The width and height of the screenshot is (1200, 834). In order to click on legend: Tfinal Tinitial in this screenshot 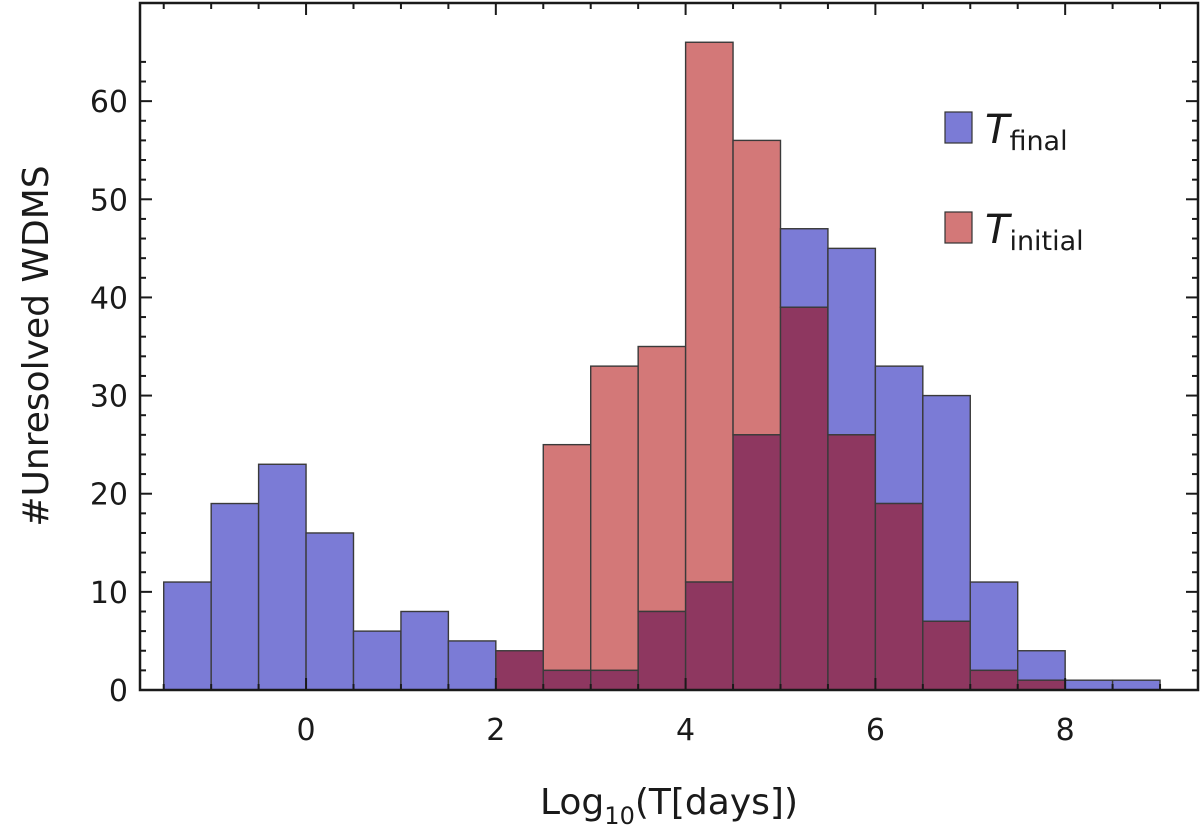, I will do `click(1014, 182)`.